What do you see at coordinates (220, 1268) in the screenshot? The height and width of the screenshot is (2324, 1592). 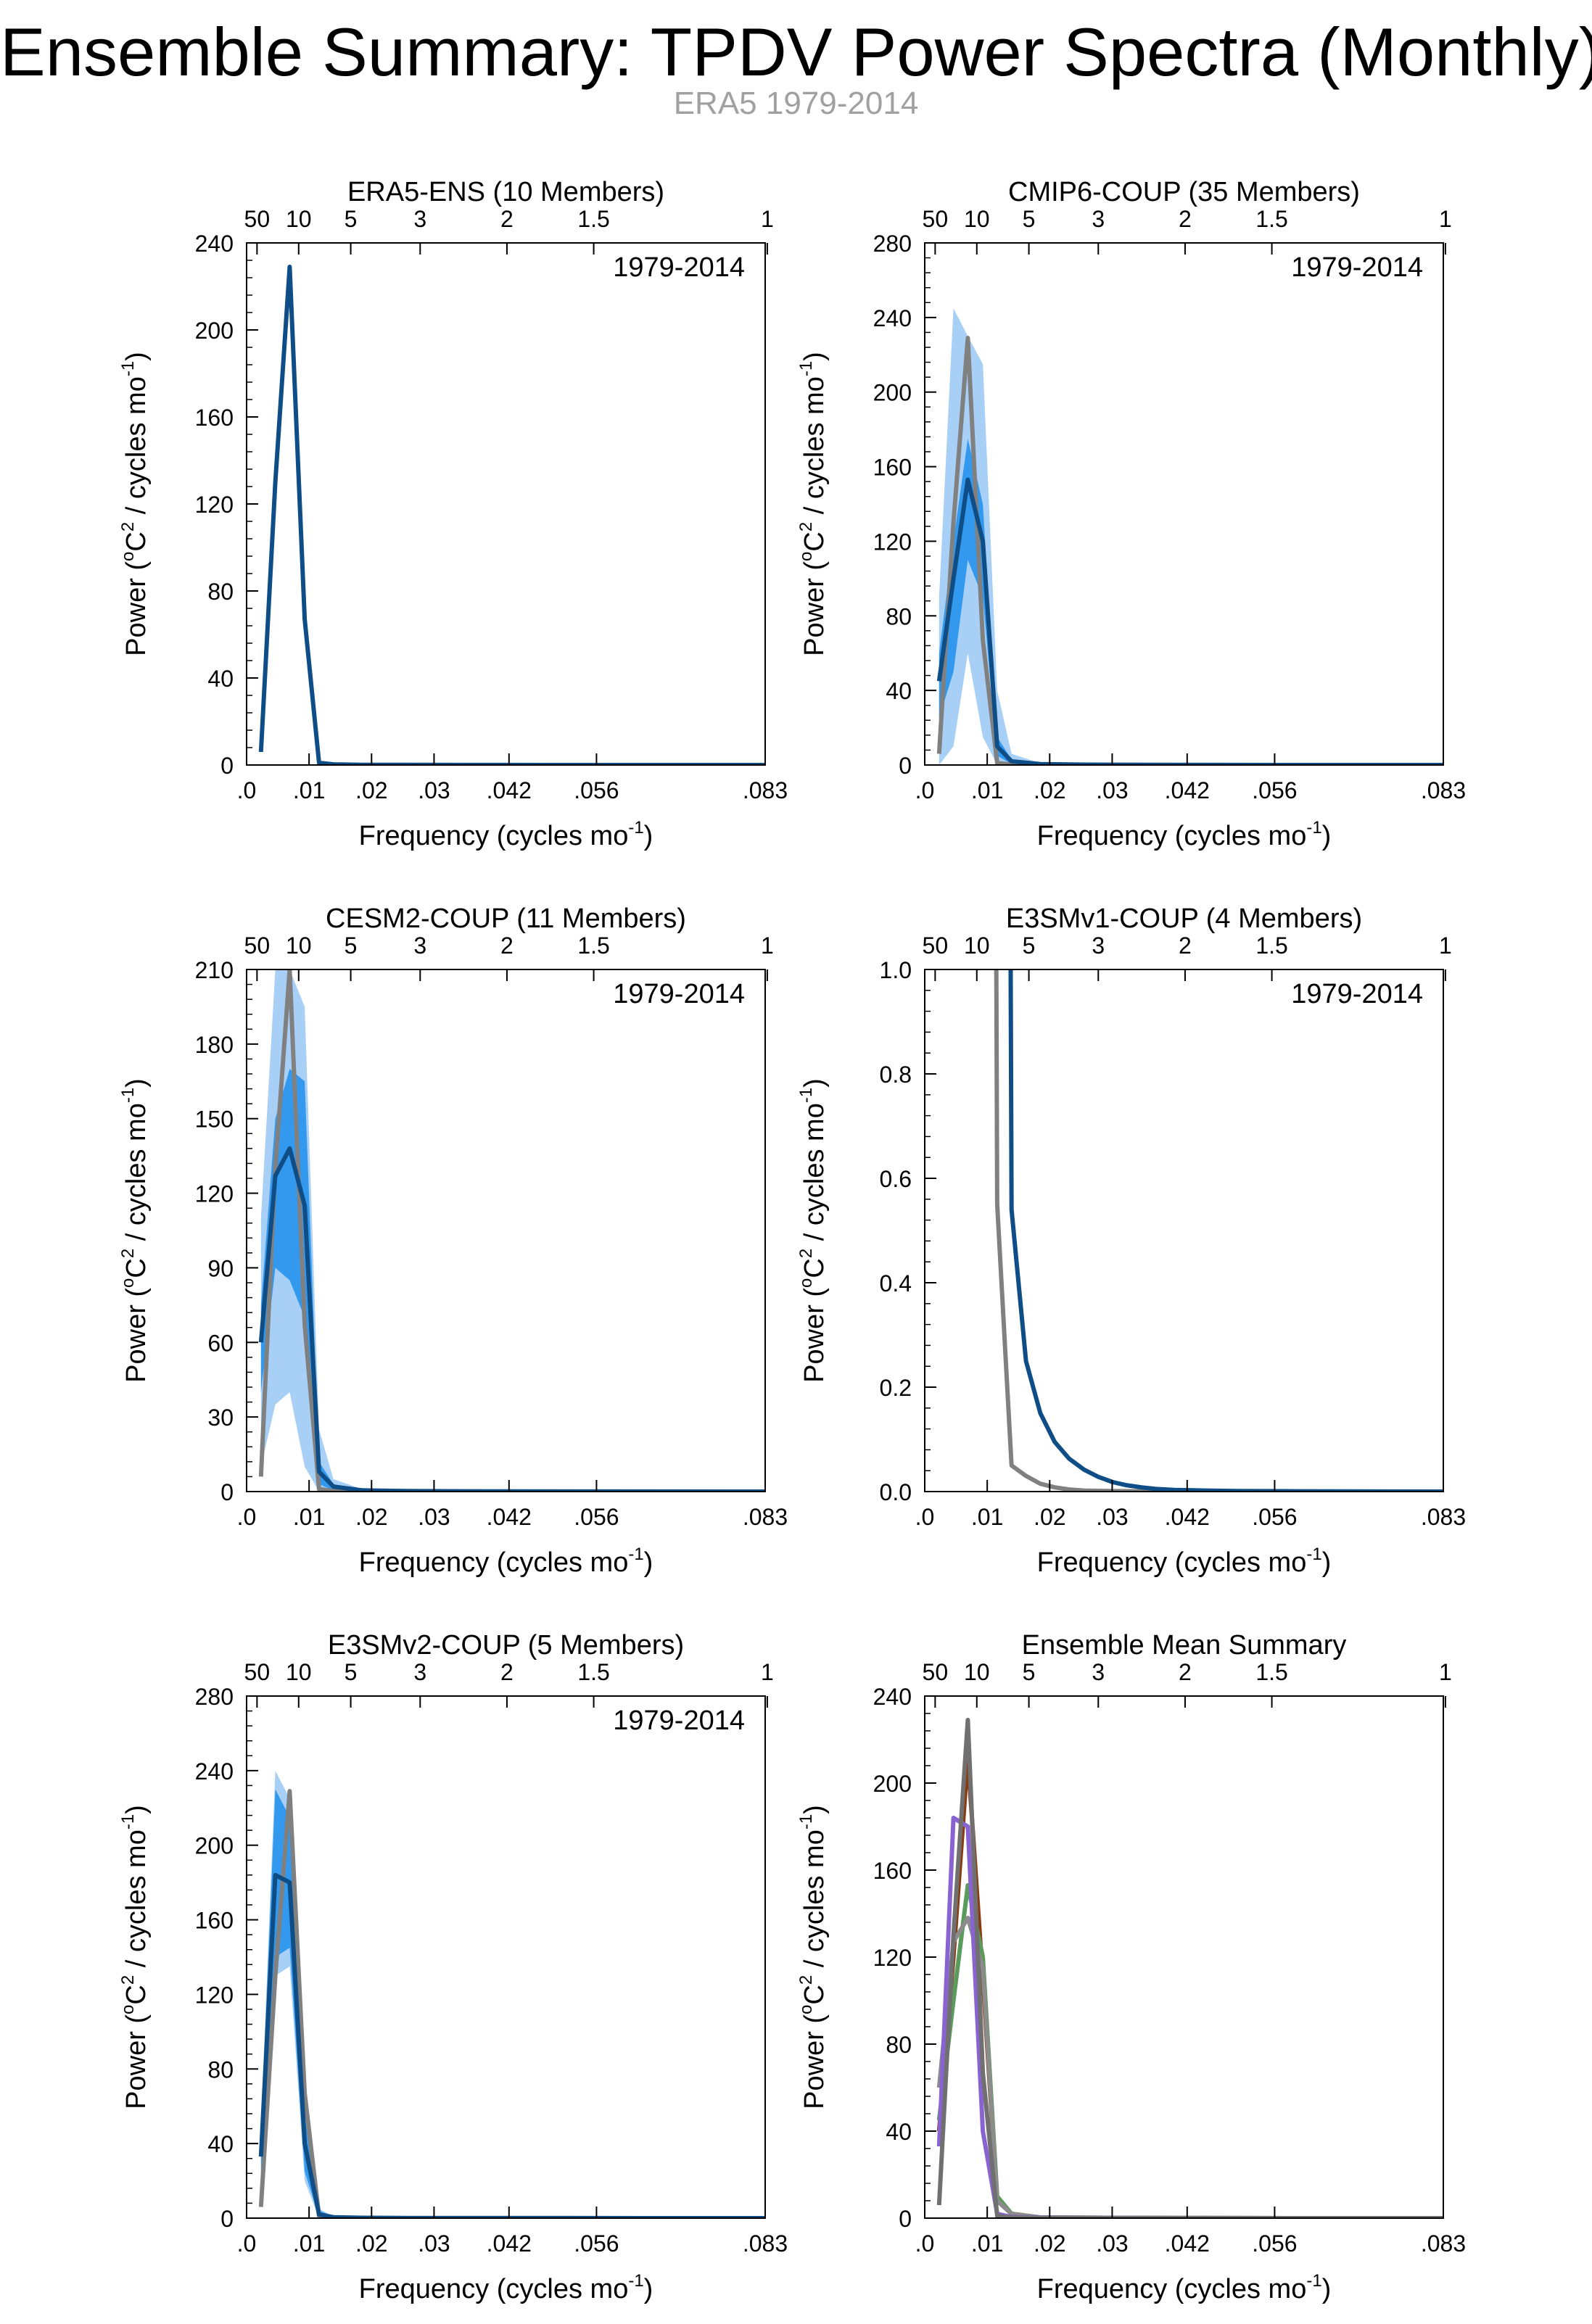 I see `y-tick-label: 90` at bounding box center [220, 1268].